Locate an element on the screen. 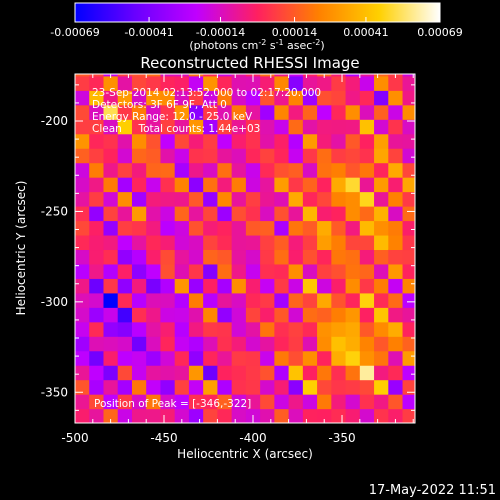 Image resolution: width=500 pixels, height=500 pixels. x-tick-label: -350 is located at coordinates (341, 438).